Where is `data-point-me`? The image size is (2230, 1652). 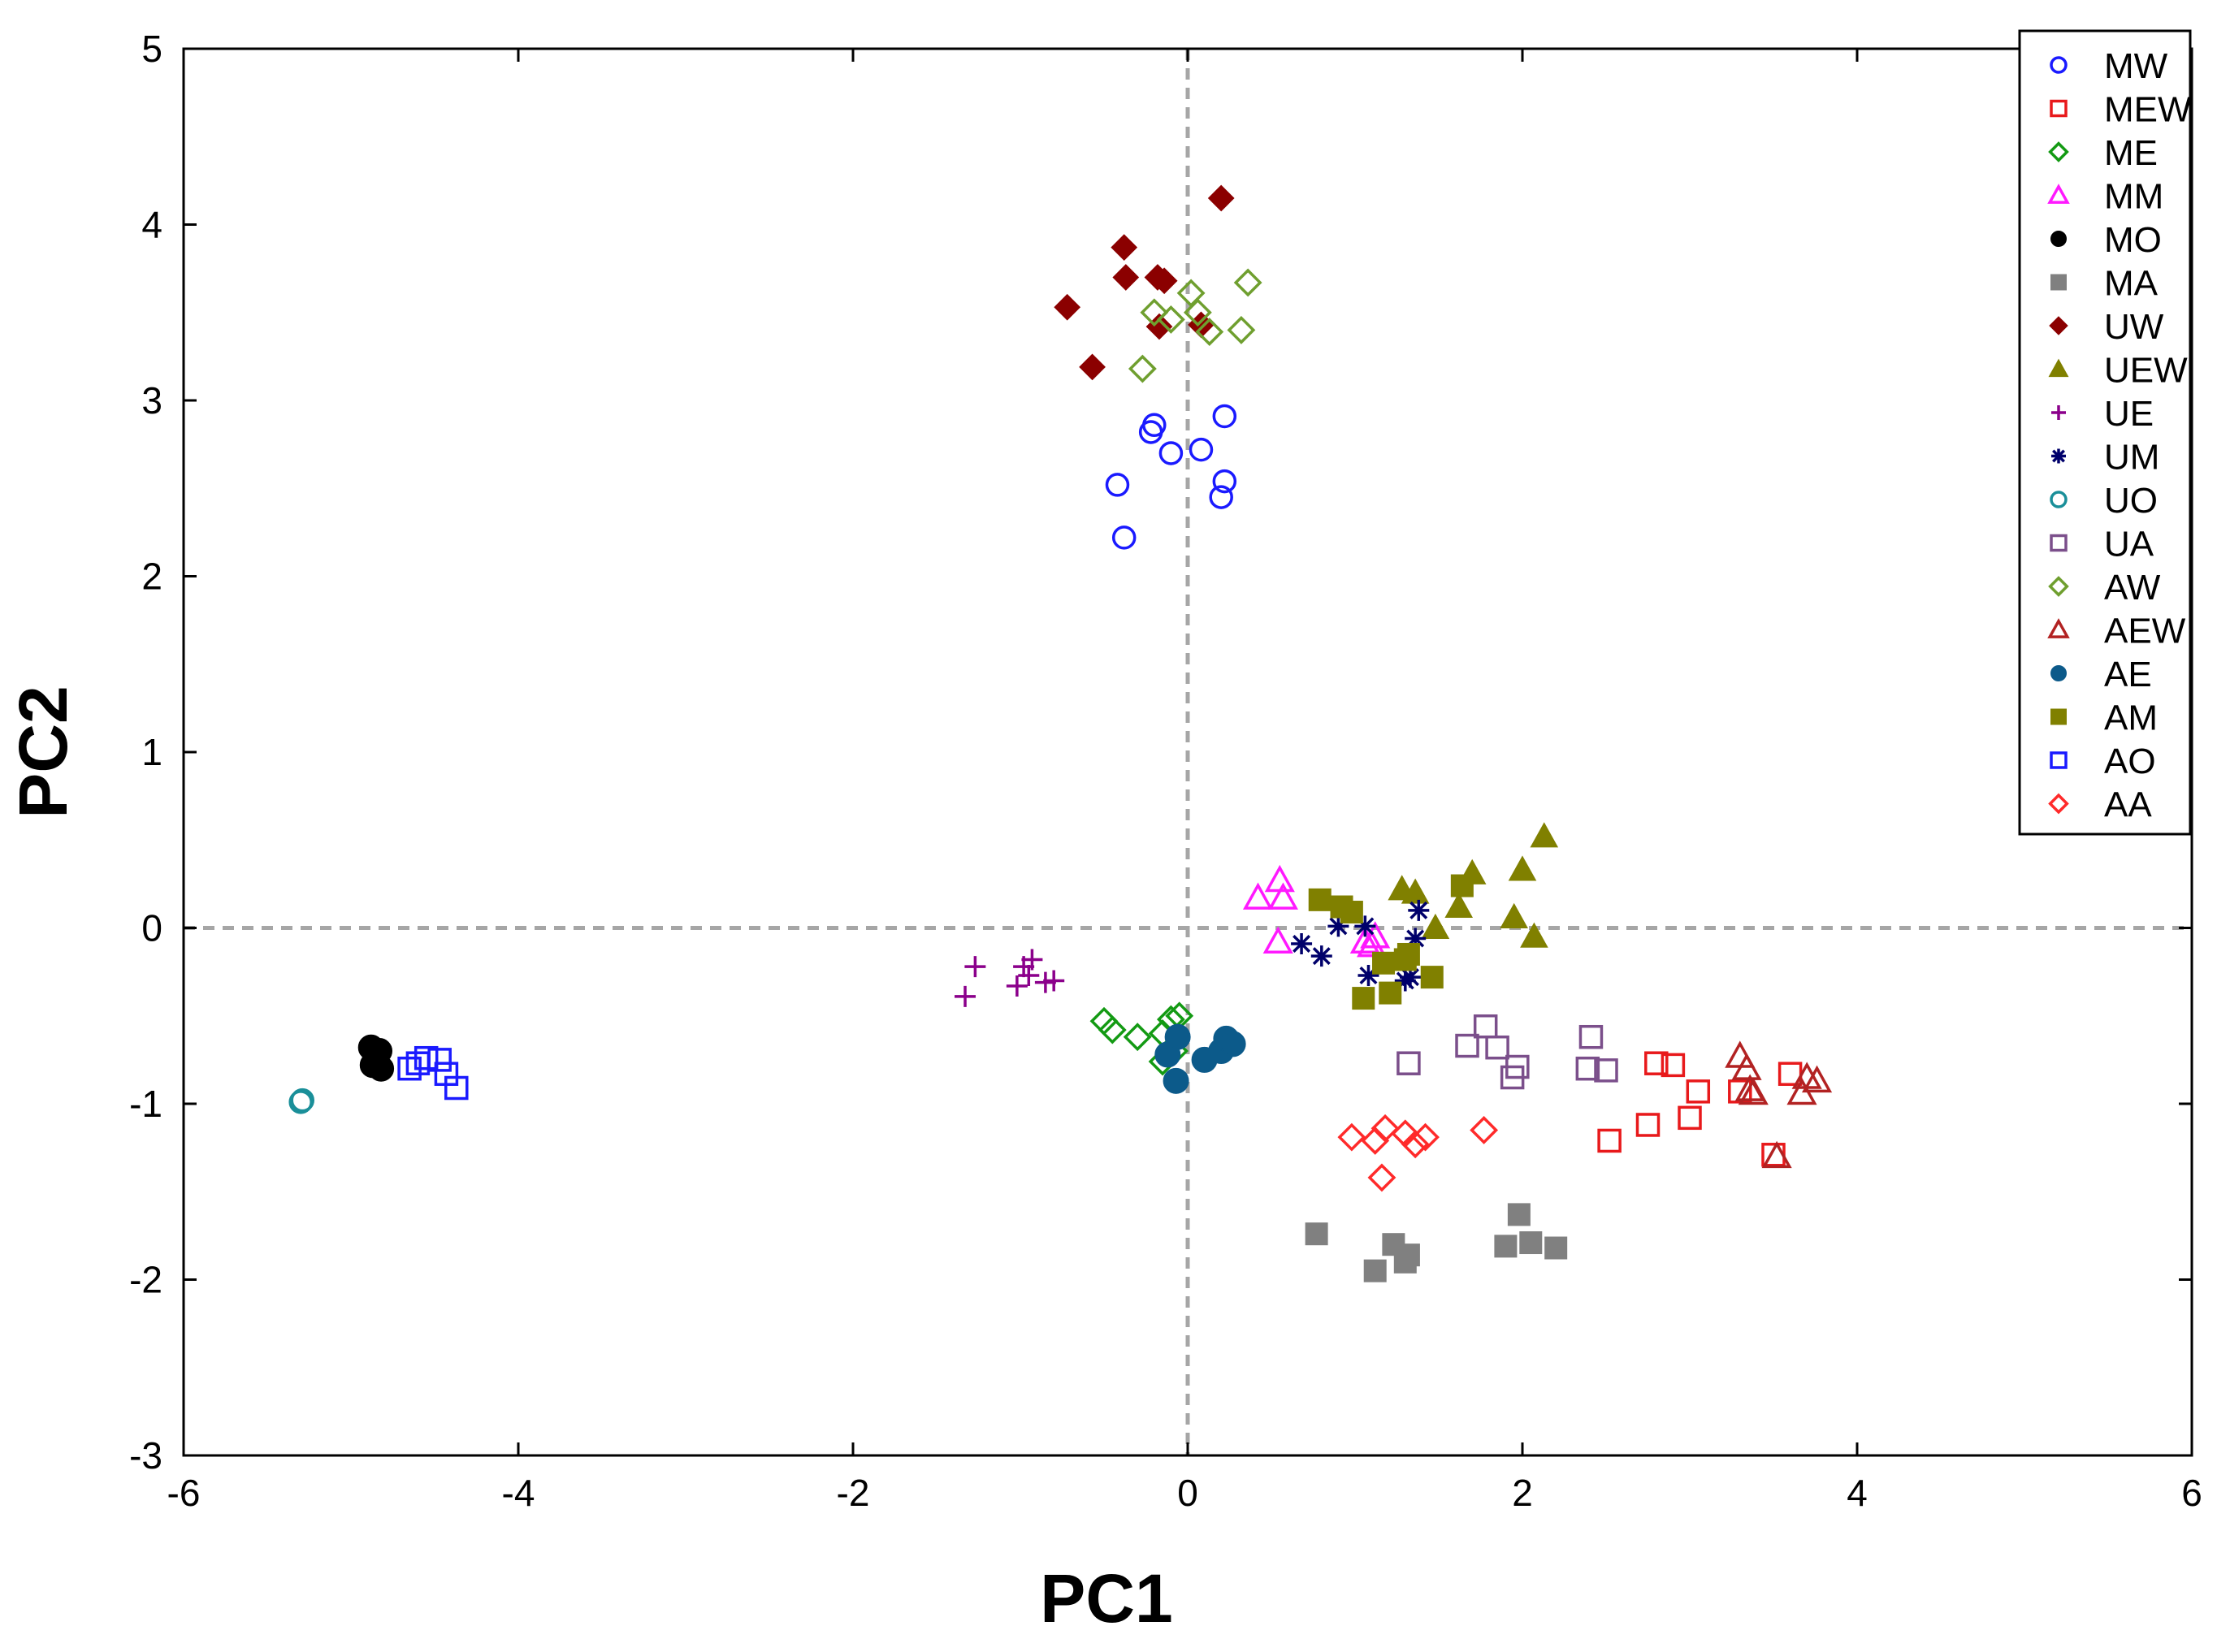
data-point-me is located at coordinates (1112, 1029).